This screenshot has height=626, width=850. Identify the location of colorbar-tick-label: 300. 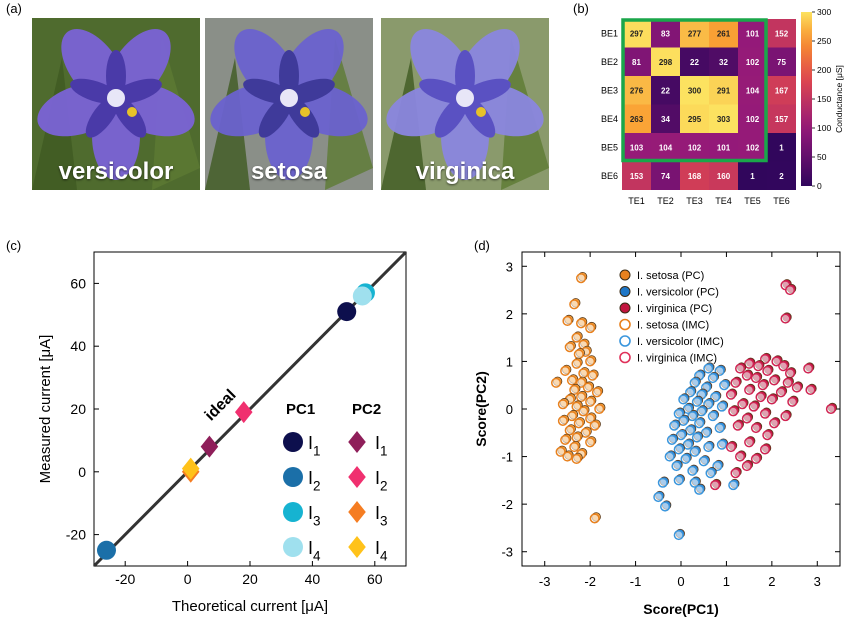
(824, 12).